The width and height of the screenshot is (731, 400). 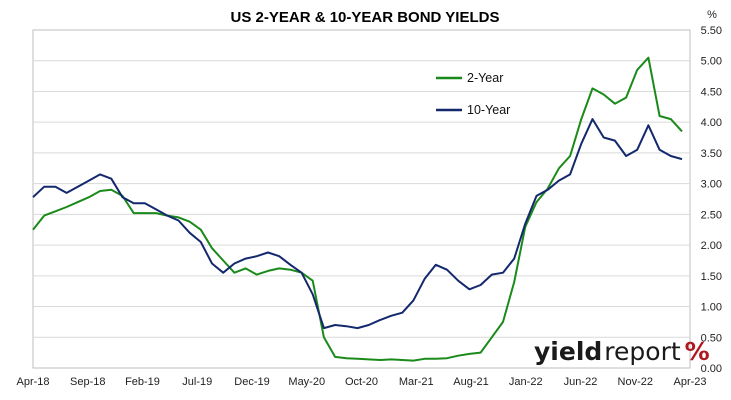 I want to click on legend: 2-Year 10-Year, so click(x=473, y=94).